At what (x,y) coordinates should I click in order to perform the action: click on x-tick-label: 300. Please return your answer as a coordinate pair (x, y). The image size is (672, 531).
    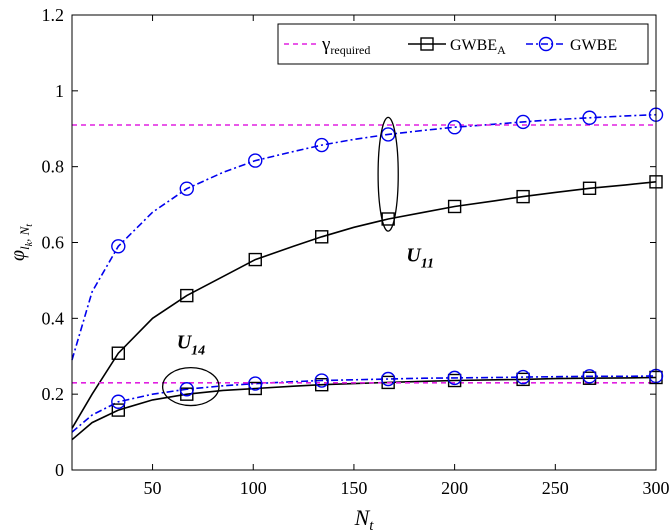
    Looking at the image, I should click on (656, 488).